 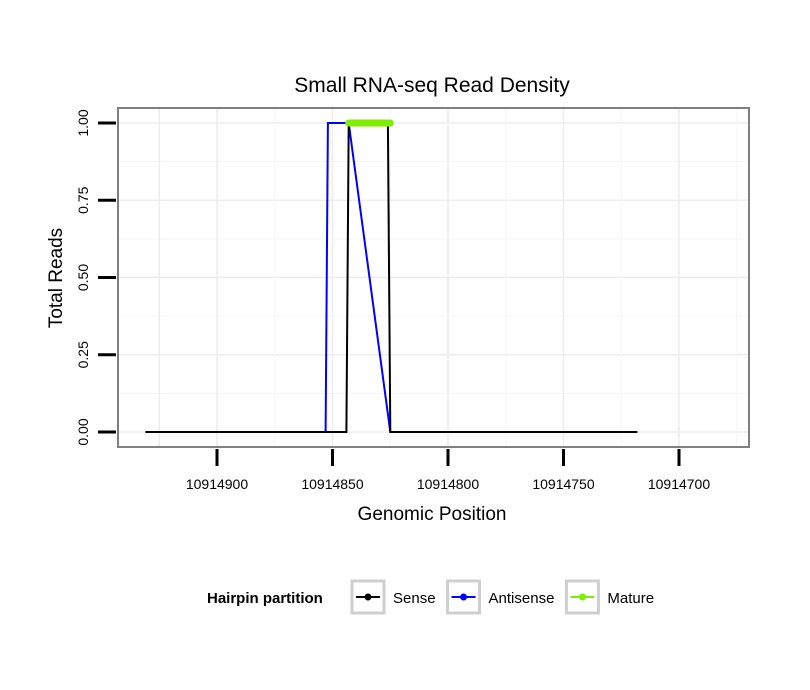 What do you see at coordinates (83, 122) in the screenshot?
I see `y-tick-label: 1.00` at bounding box center [83, 122].